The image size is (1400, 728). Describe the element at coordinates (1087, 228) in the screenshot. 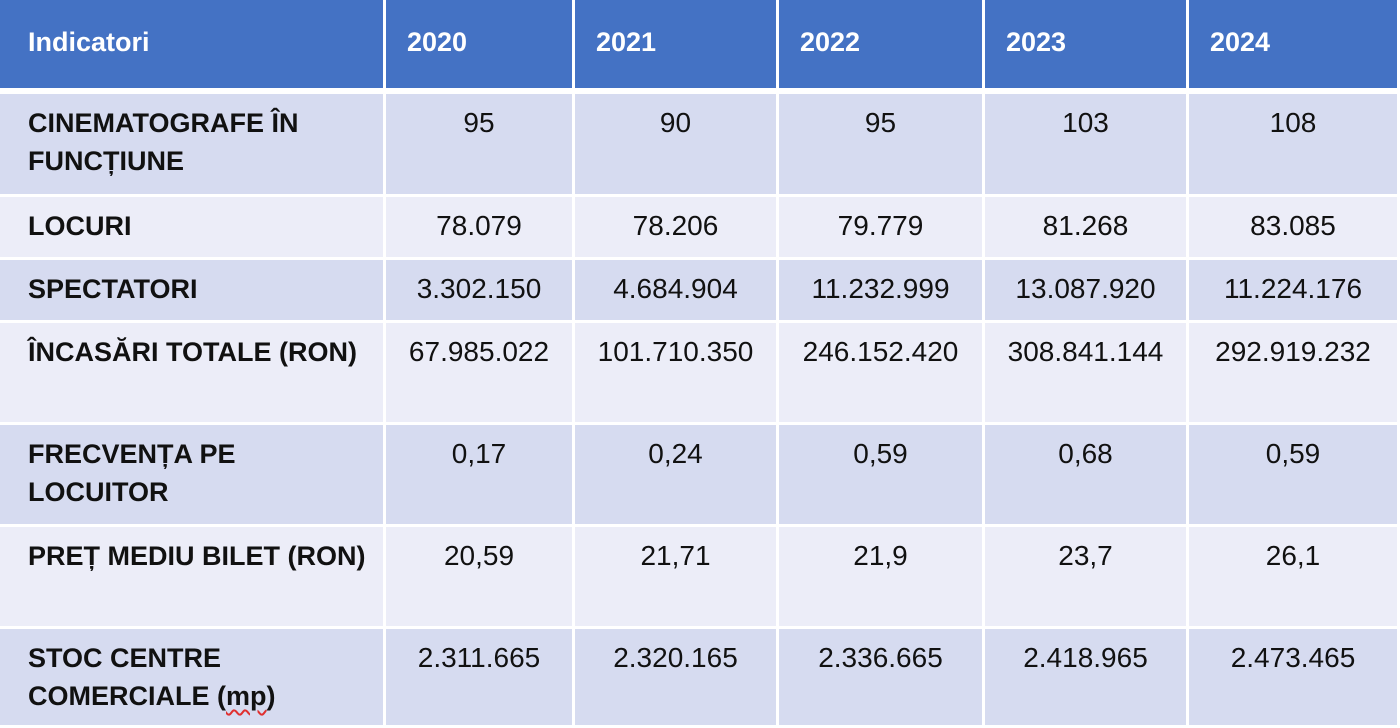

I see `table-cell: 81.268` at that location.